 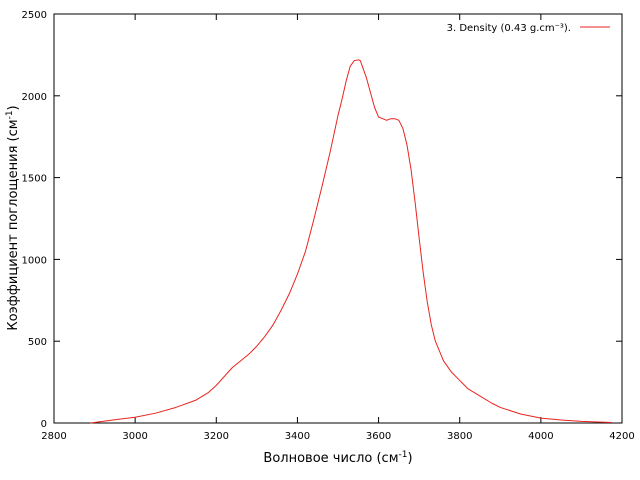 I want to click on y-tick-label: 1500, so click(x=34, y=179).